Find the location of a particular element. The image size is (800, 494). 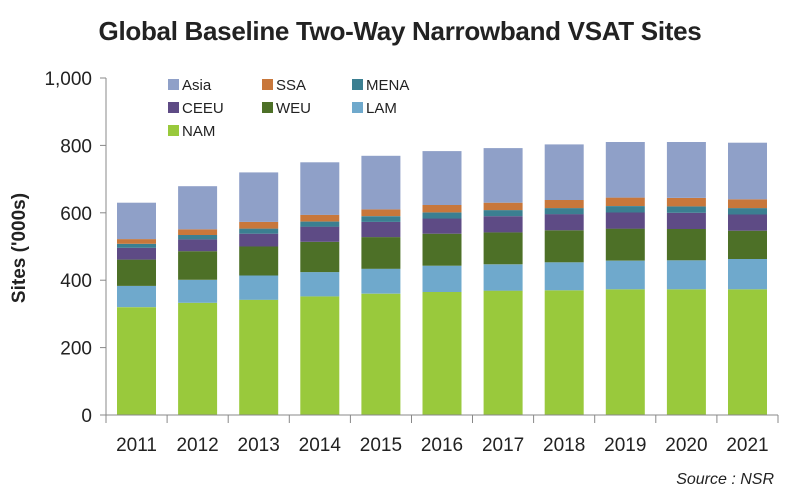

x-tick-label: 2015 is located at coordinates (381, 445).